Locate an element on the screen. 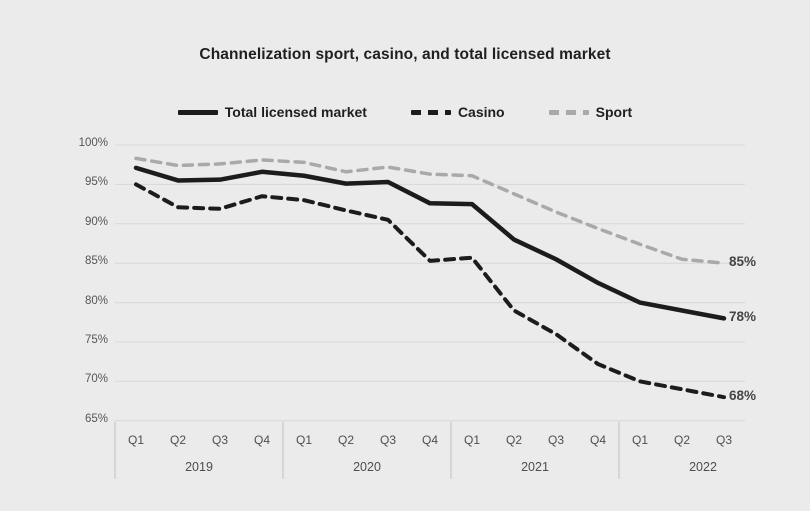 Image resolution: width=810 pixels, height=511 pixels. legend-line-sport-swatch is located at coordinates (568, 112).